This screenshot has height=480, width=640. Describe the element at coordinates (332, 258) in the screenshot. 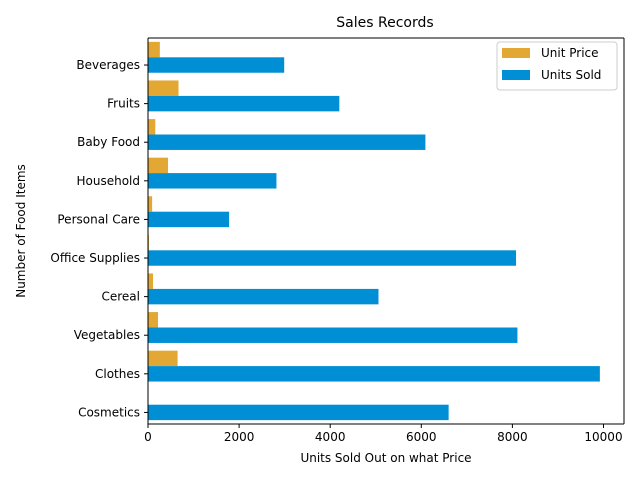

I see `bar-units-sold-office-supplies` at that location.